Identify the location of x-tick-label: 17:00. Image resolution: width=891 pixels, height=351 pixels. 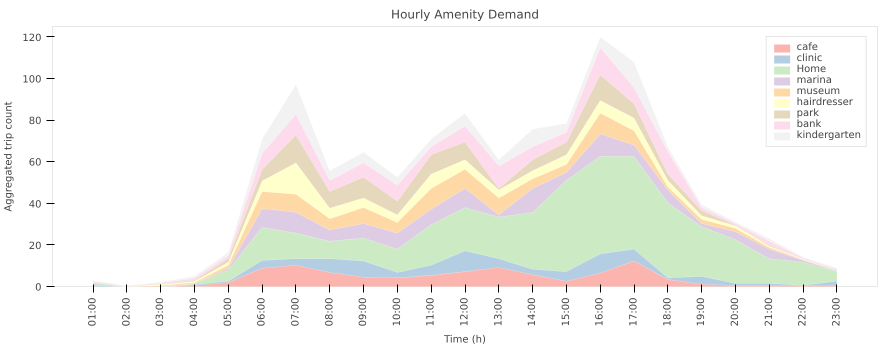
(634, 311).